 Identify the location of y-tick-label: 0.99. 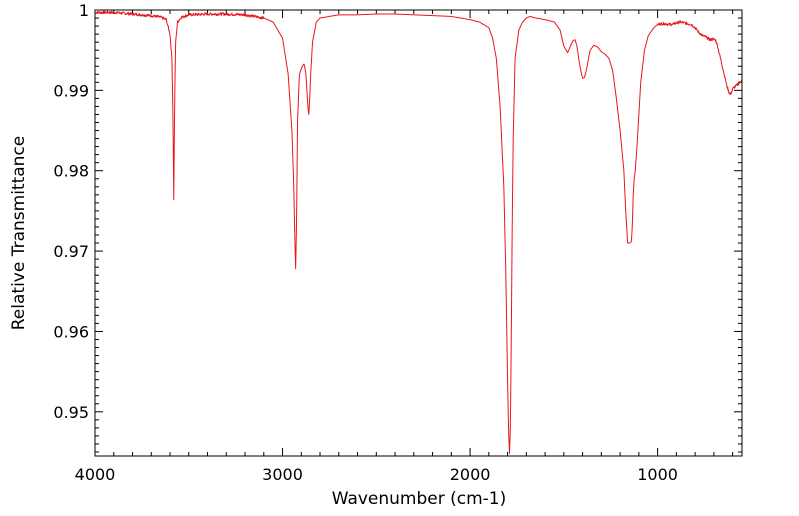
(71, 90).